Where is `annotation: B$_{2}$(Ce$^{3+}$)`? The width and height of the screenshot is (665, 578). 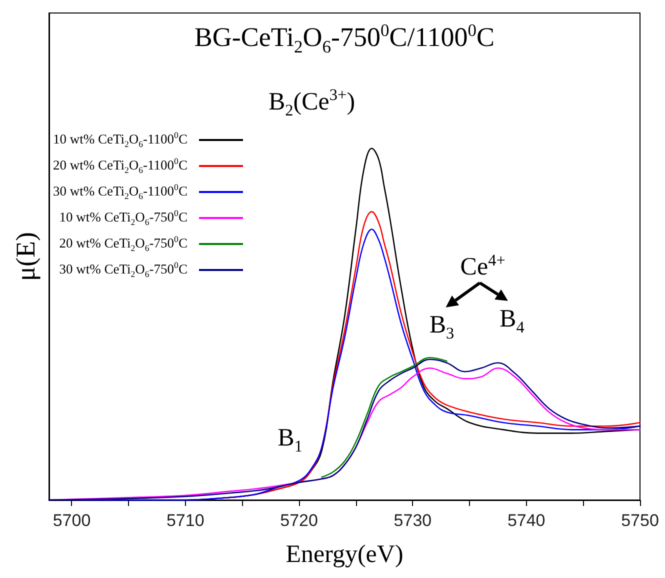
annotation: B$_{2}$(Ce$^{3+}$) is located at coordinates (312, 103).